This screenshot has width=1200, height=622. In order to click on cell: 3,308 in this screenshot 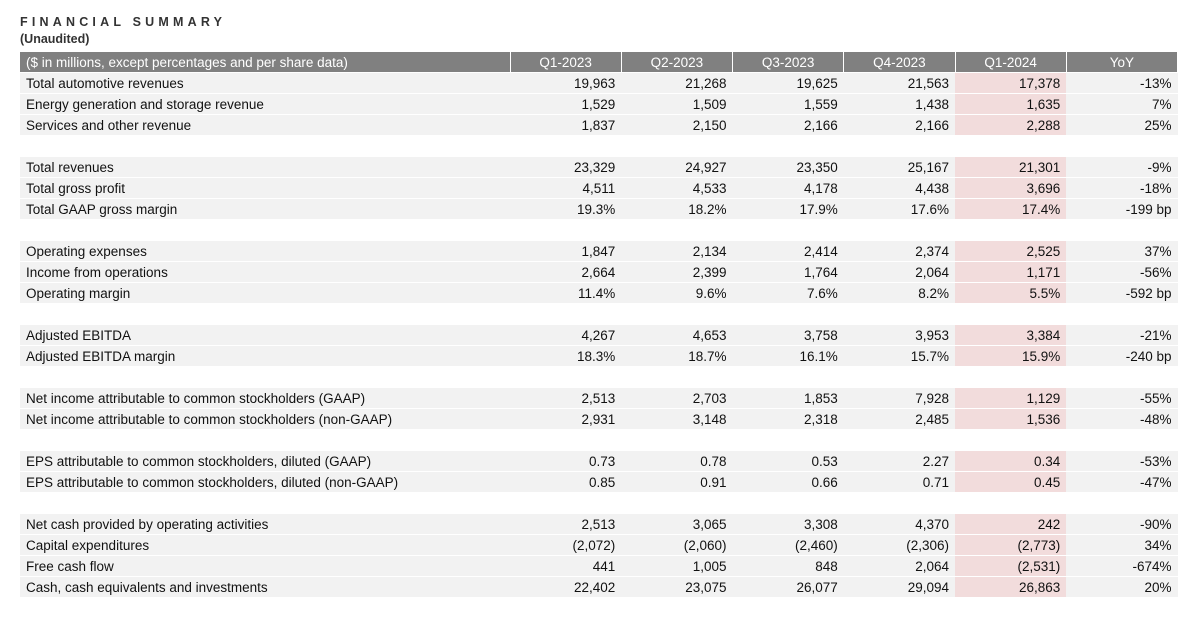, I will do `click(788, 524)`.